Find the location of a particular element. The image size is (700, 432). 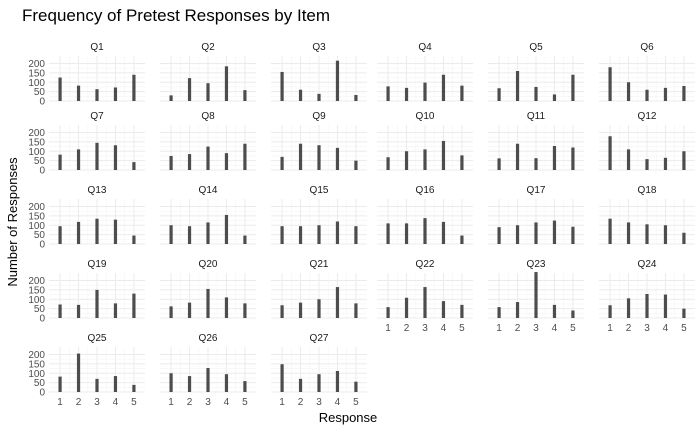

x-axis-title: Response is located at coordinates (348, 417).